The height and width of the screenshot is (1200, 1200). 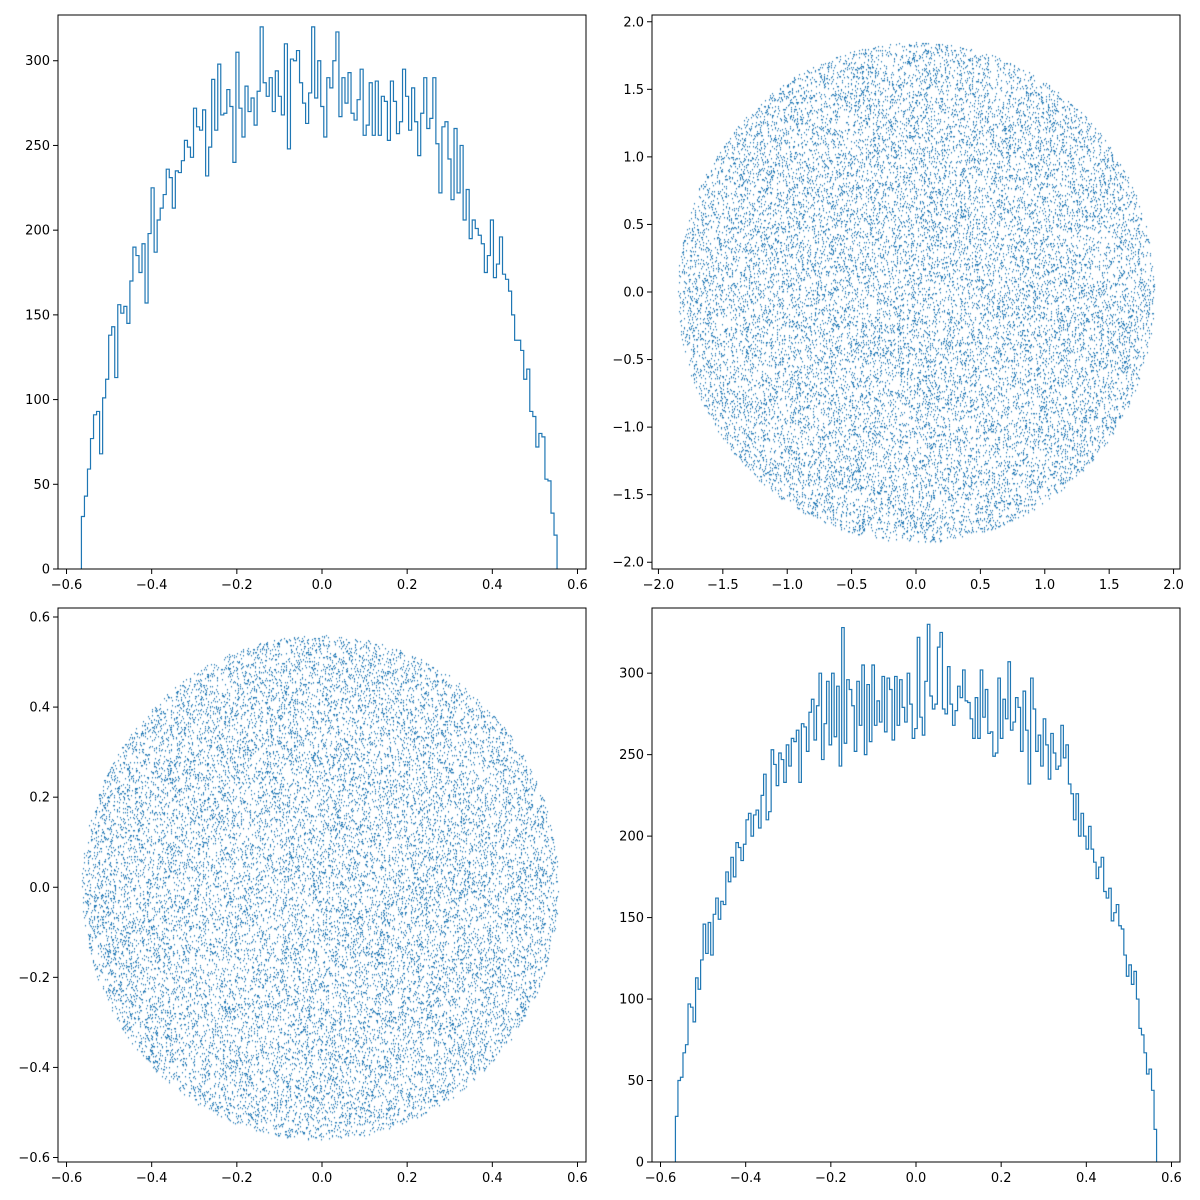 What do you see at coordinates (628, 360) in the screenshot?
I see `y-tick-label: −0.5` at bounding box center [628, 360].